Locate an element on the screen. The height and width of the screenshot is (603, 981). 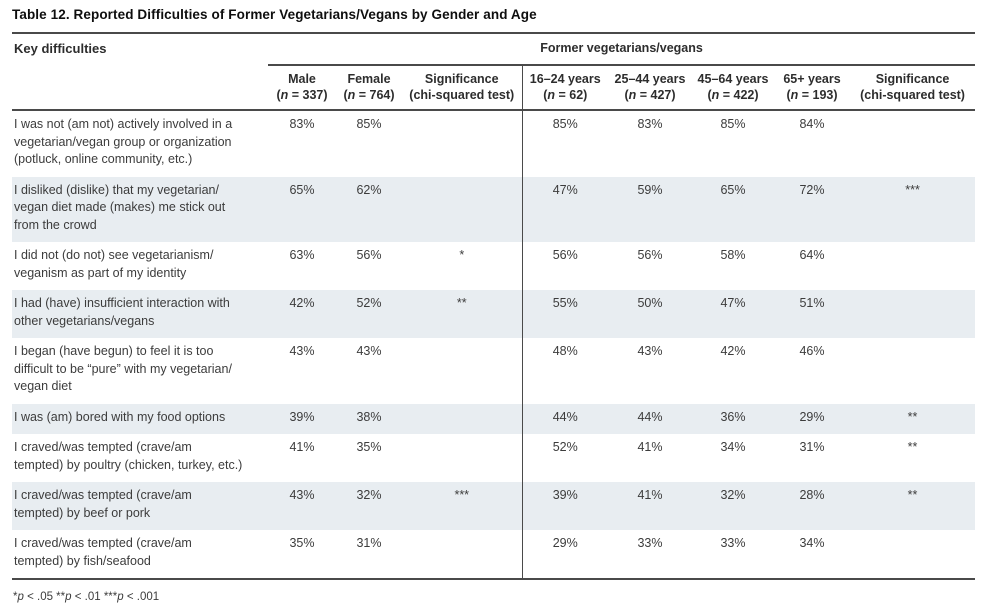
female-value-cell: 32% is located at coordinates (369, 495).